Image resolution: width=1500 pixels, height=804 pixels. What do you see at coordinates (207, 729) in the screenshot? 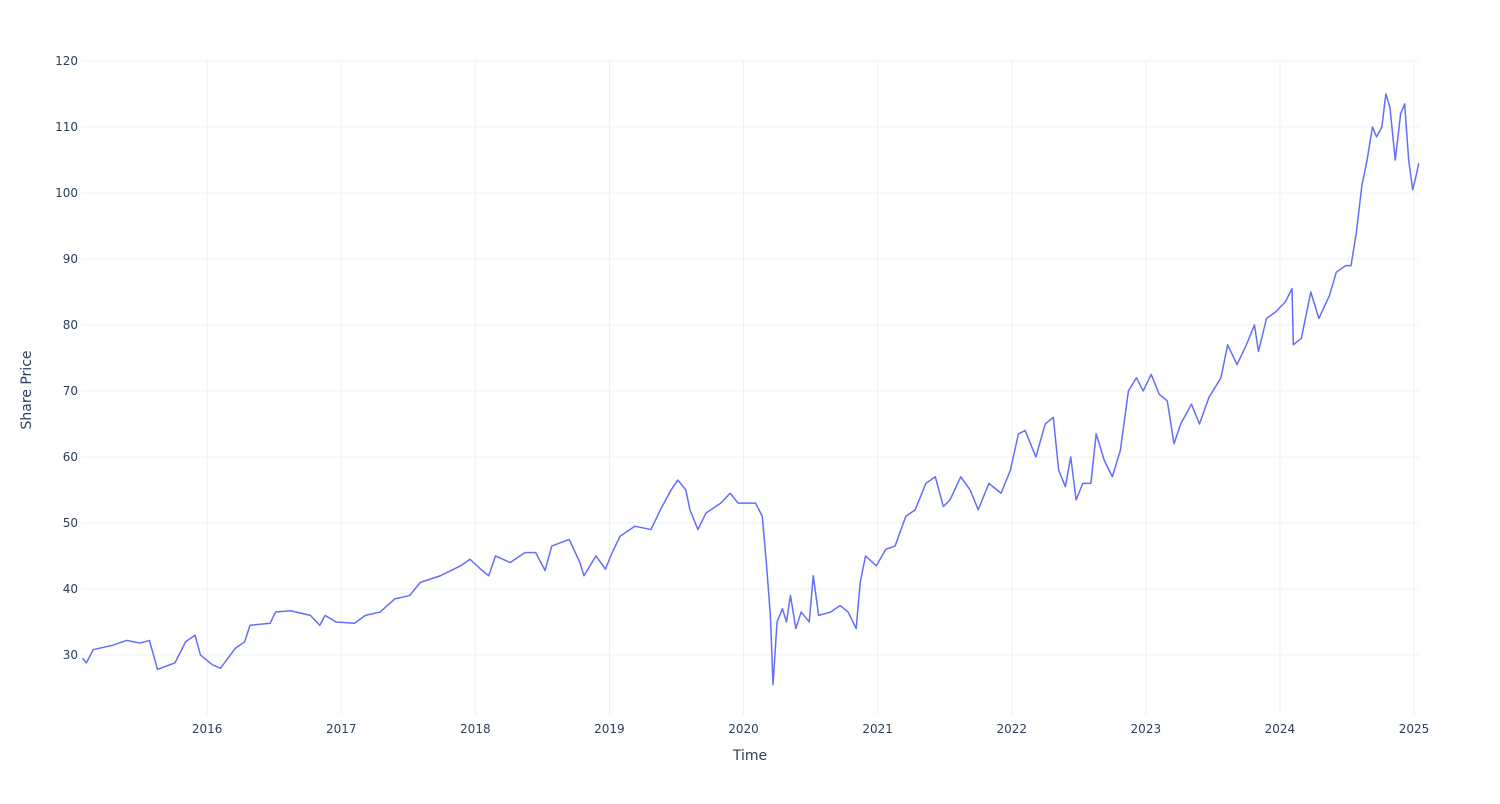
I see `x-tick-label: 2016` at bounding box center [207, 729].